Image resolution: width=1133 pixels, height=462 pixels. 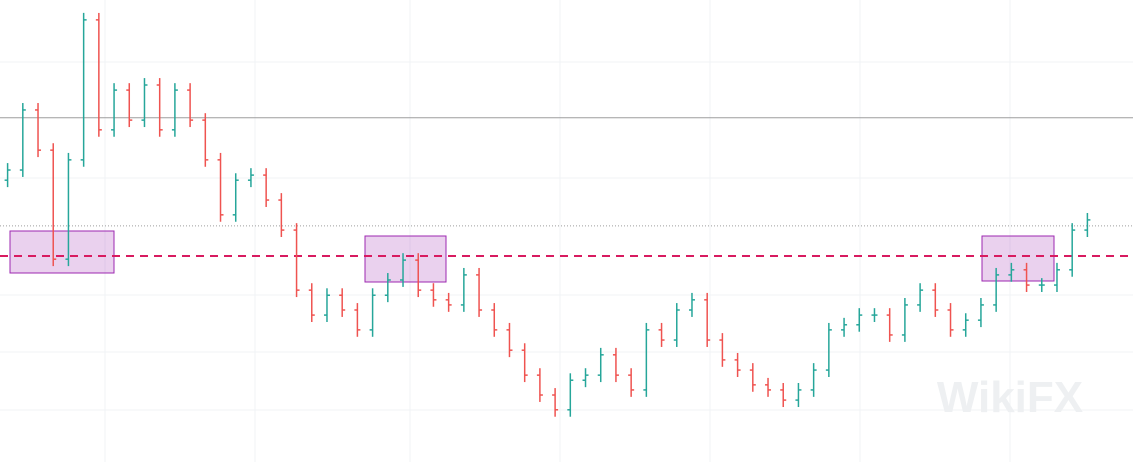 What do you see at coordinates (1010, 397) in the screenshot?
I see `watermark: WikiFX` at bounding box center [1010, 397].